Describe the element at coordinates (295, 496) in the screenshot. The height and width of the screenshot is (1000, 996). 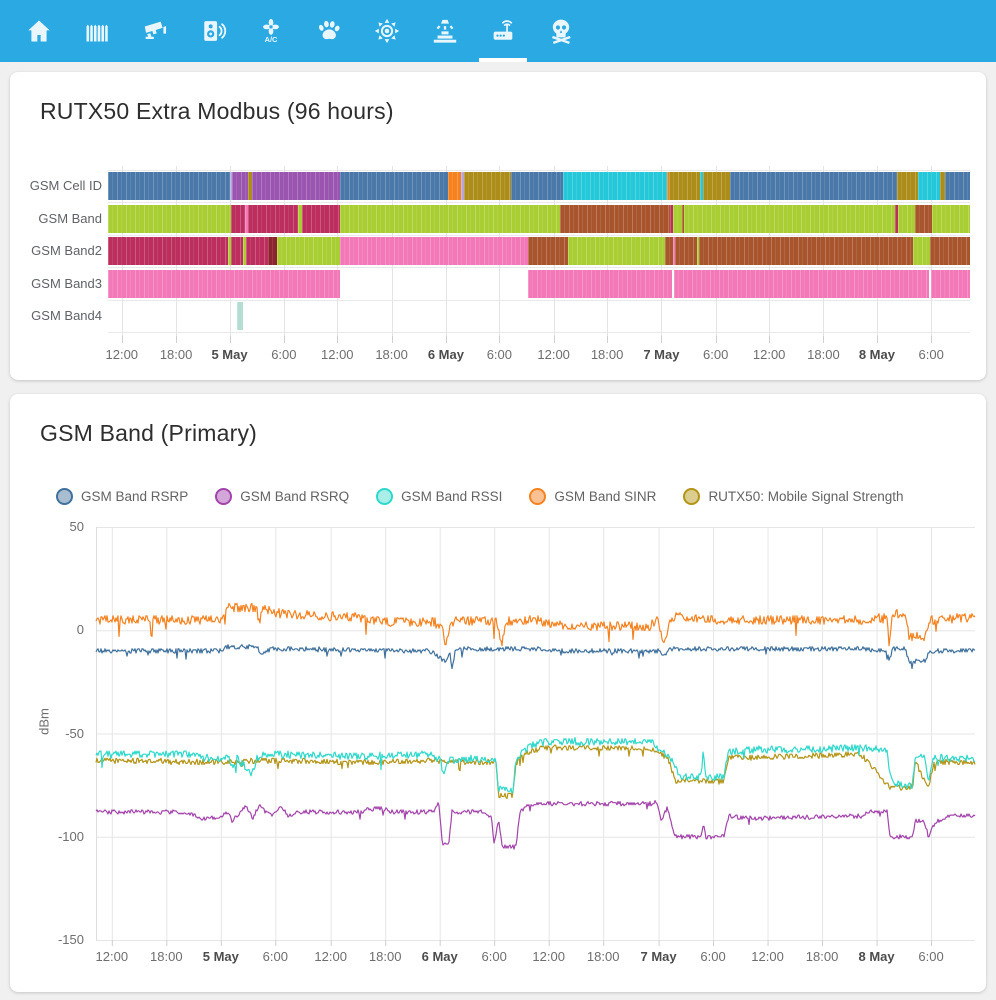
I see `legend-label: GSM Band RSRQ` at that location.